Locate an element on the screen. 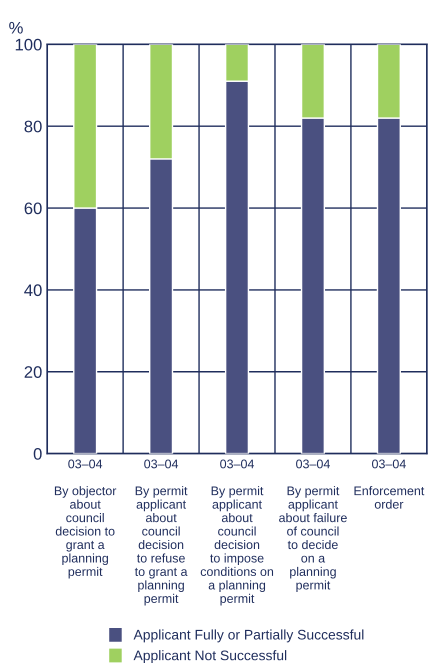 The width and height of the screenshot is (429, 672). category-label: 03–04 By permit applicant about failure of council to decide on a planning permit is located at coordinates (313, 525).